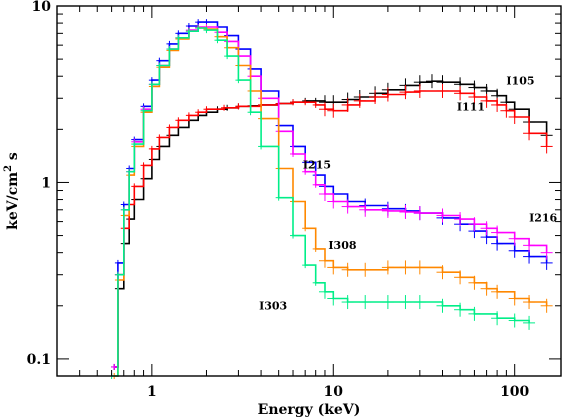 The width and height of the screenshot is (564, 420). I want to click on series-label-i303: I303, so click(273, 306).